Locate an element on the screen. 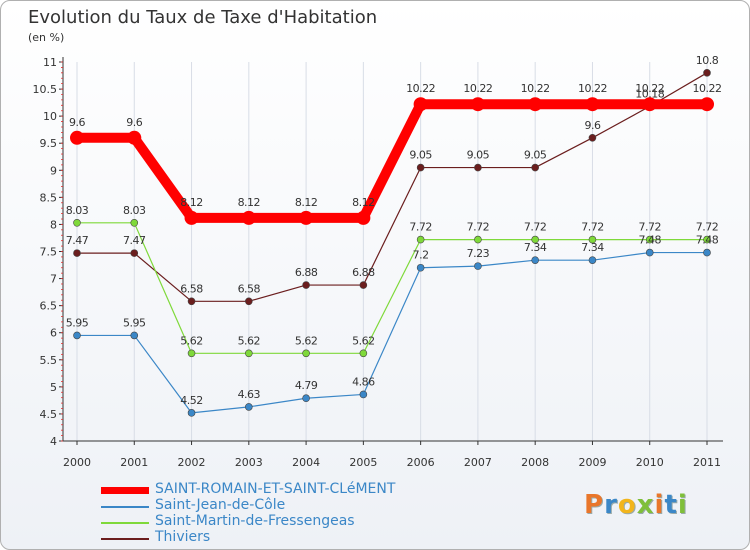  y-tick-label: 11 is located at coordinates (50, 62).